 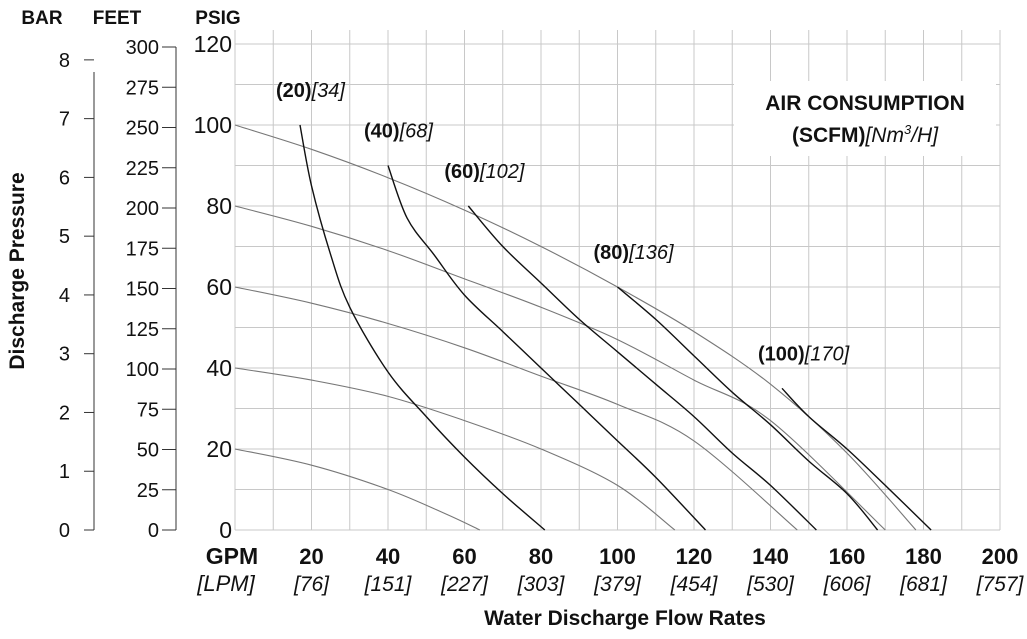 What do you see at coordinates (847, 584) in the screenshot?
I see `x-tick-label-lpm: [606]` at bounding box center [847, 584].